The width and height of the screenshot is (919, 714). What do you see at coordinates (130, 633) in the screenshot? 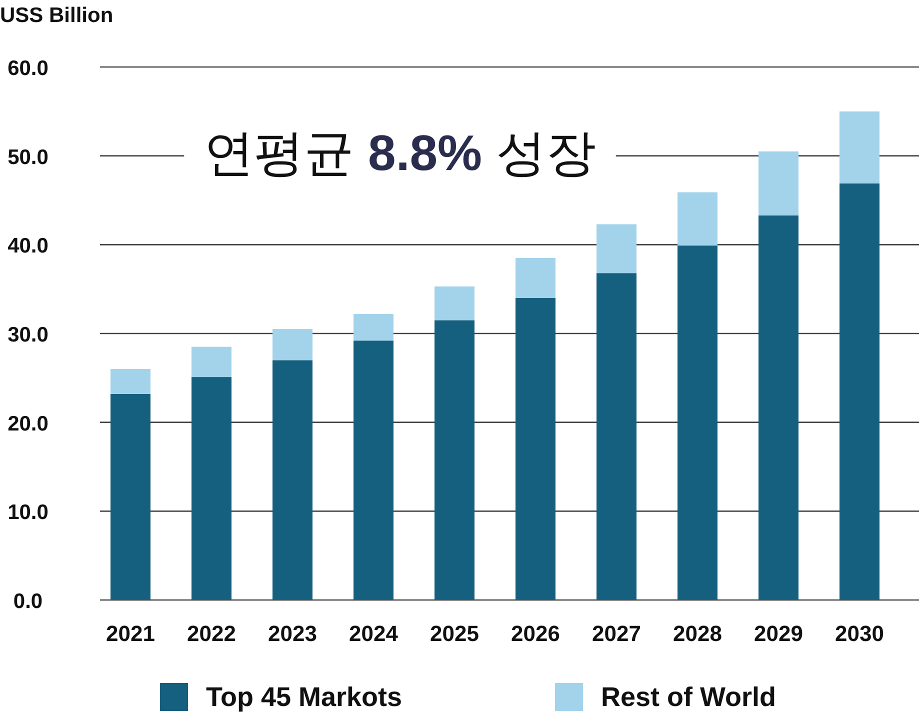
I see `x-tick-label: 2021` at bounding box center [130, 633].